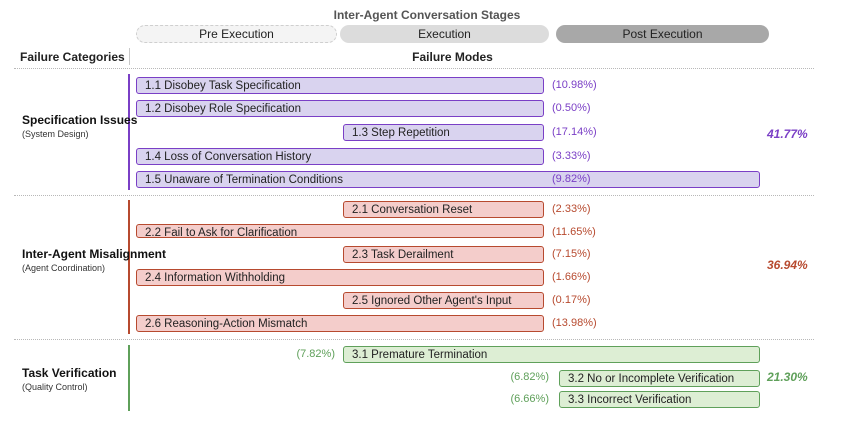 The height and width of the screenshot is (426, 854). Describe the element at coordinates (448, 179) in the screenshot. I see `failure-mode: 1.5 Unaware of Termination Conditions` at that location.